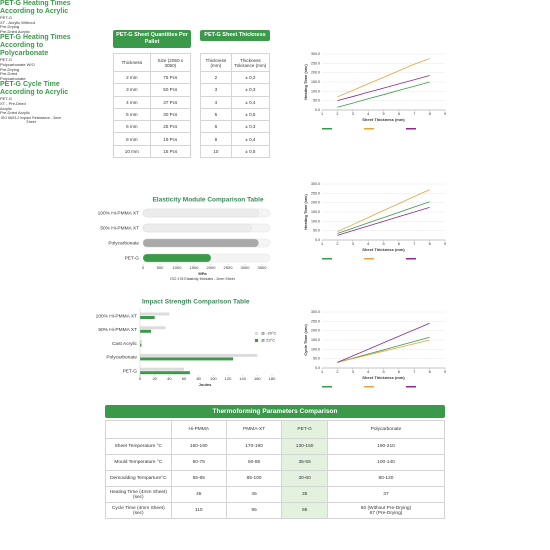 The width and height of the screenshot is (550, 550). I want to click on column-header: Thickness Tolerance (mm), so click(250, 62).